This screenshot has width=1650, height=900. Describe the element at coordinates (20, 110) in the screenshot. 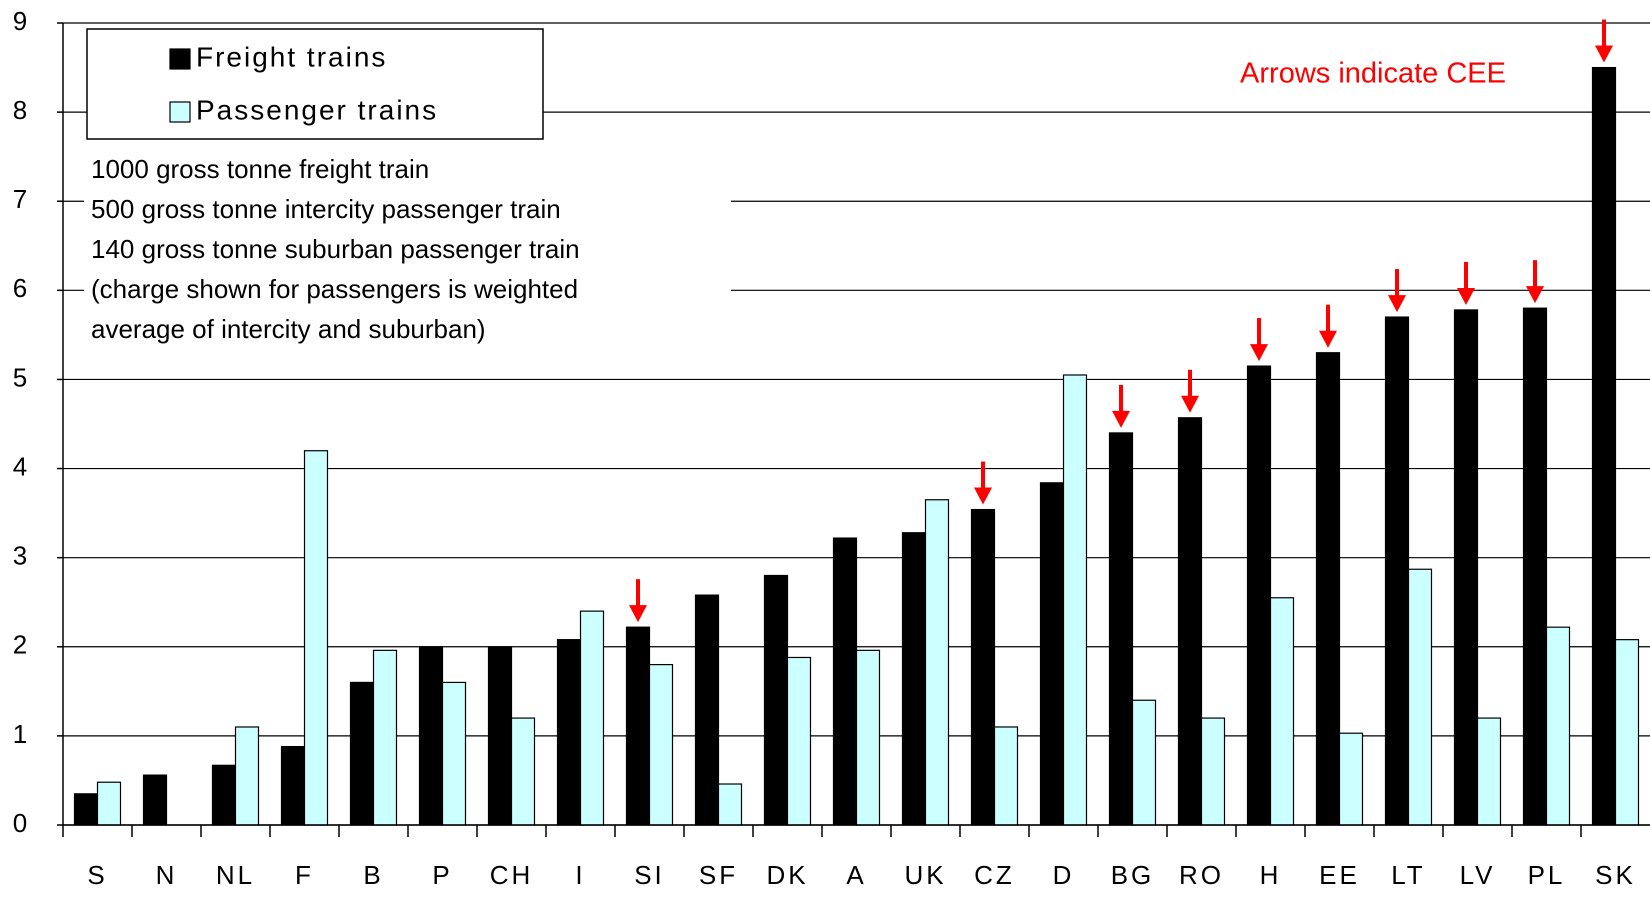

I see `y-tick-label: 8` at that location.